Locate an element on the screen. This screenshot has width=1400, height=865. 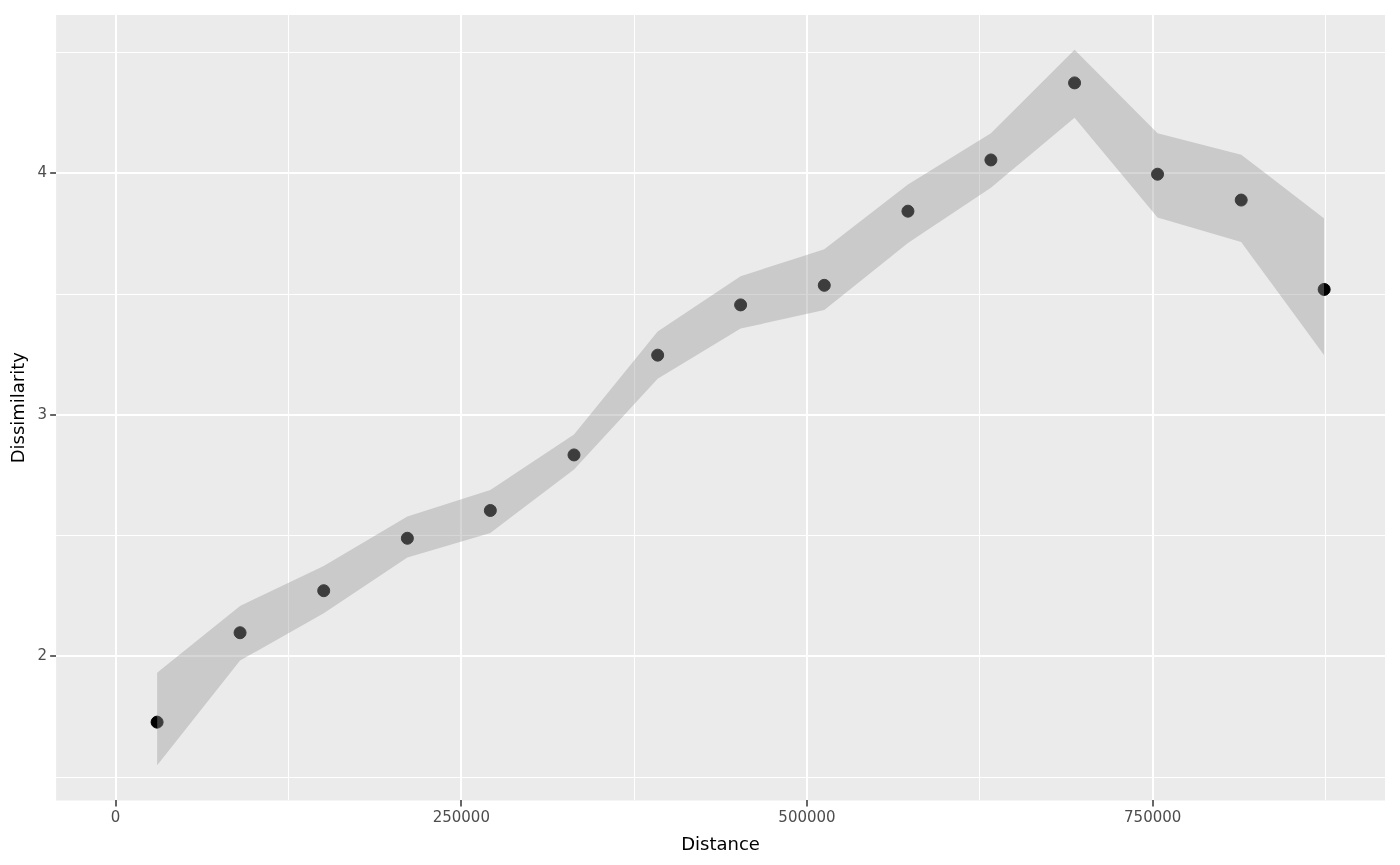
x-axis-title: Distance is located at coordinates (720, 843).